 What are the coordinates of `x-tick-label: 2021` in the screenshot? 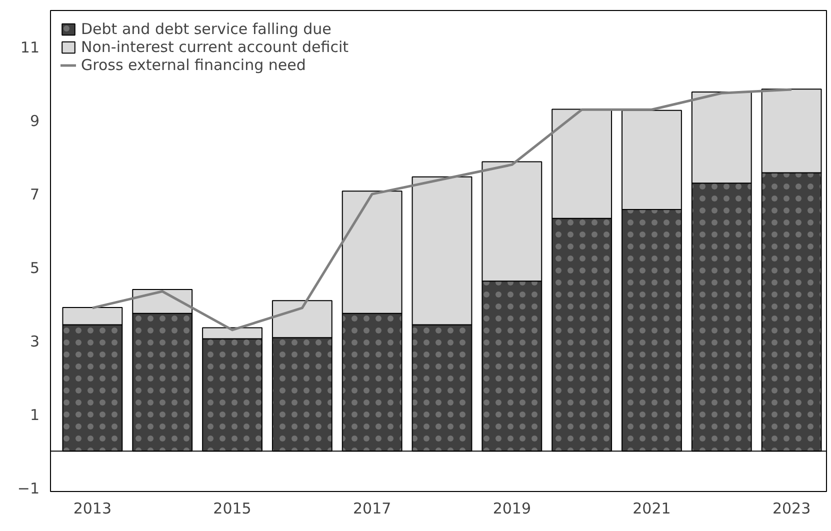 It's located at (651, 509).